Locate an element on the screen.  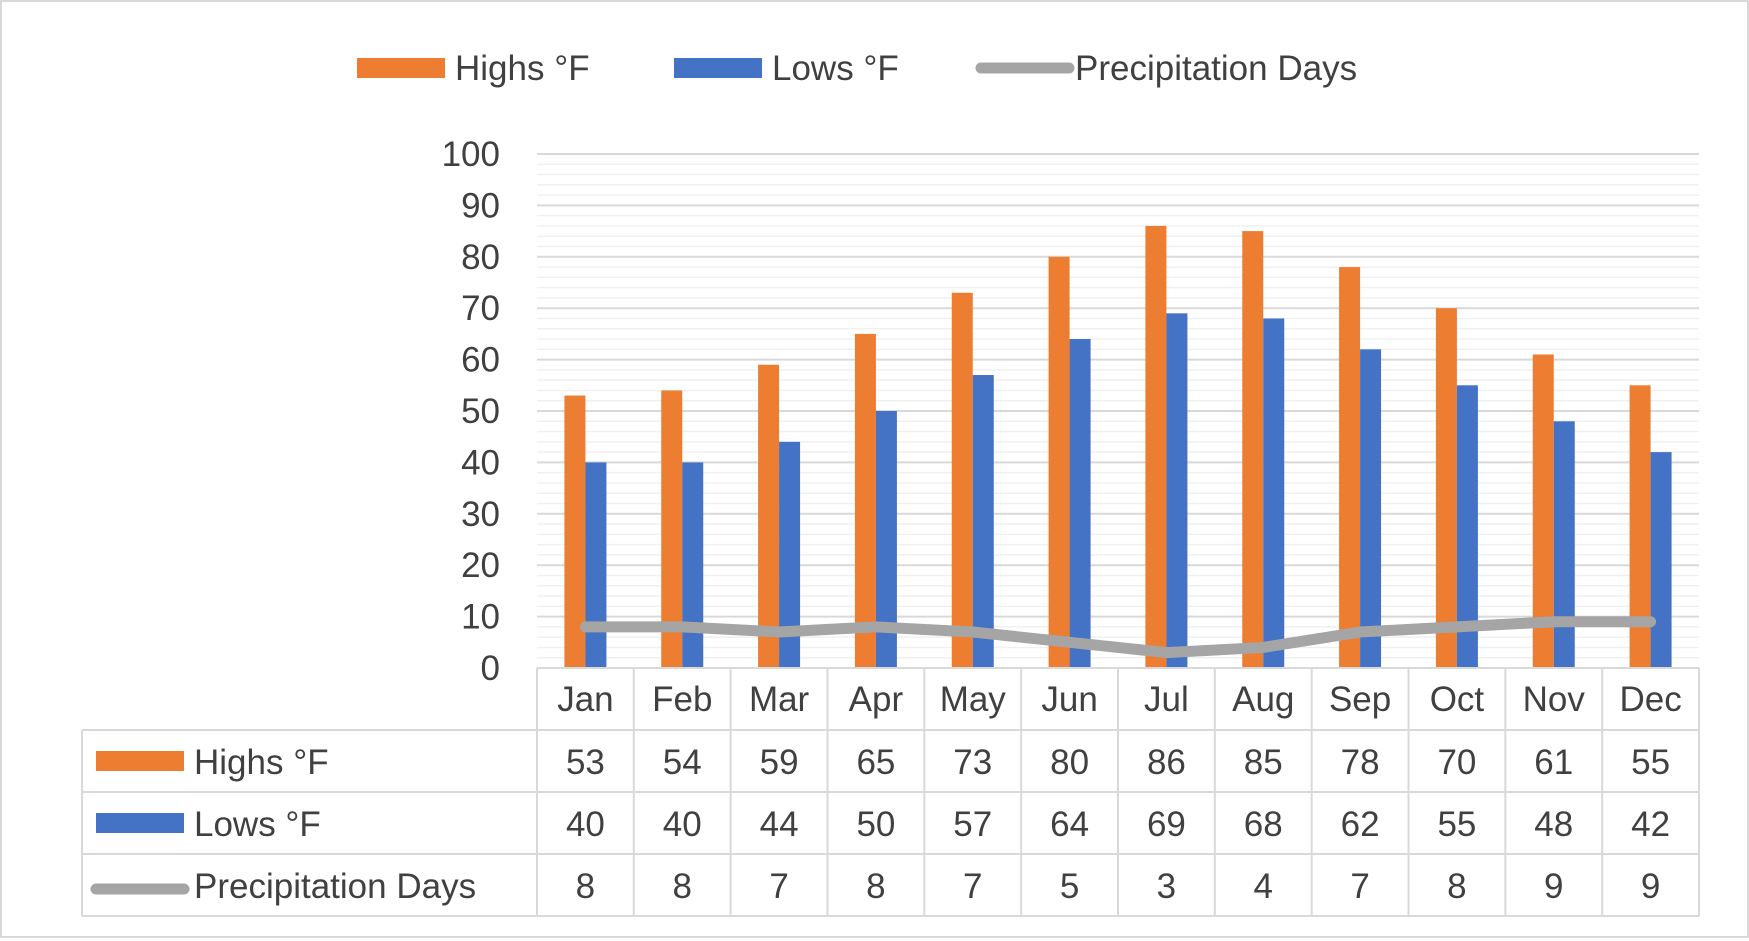
bar-highs-f-may is located at coordinates (962, 480).